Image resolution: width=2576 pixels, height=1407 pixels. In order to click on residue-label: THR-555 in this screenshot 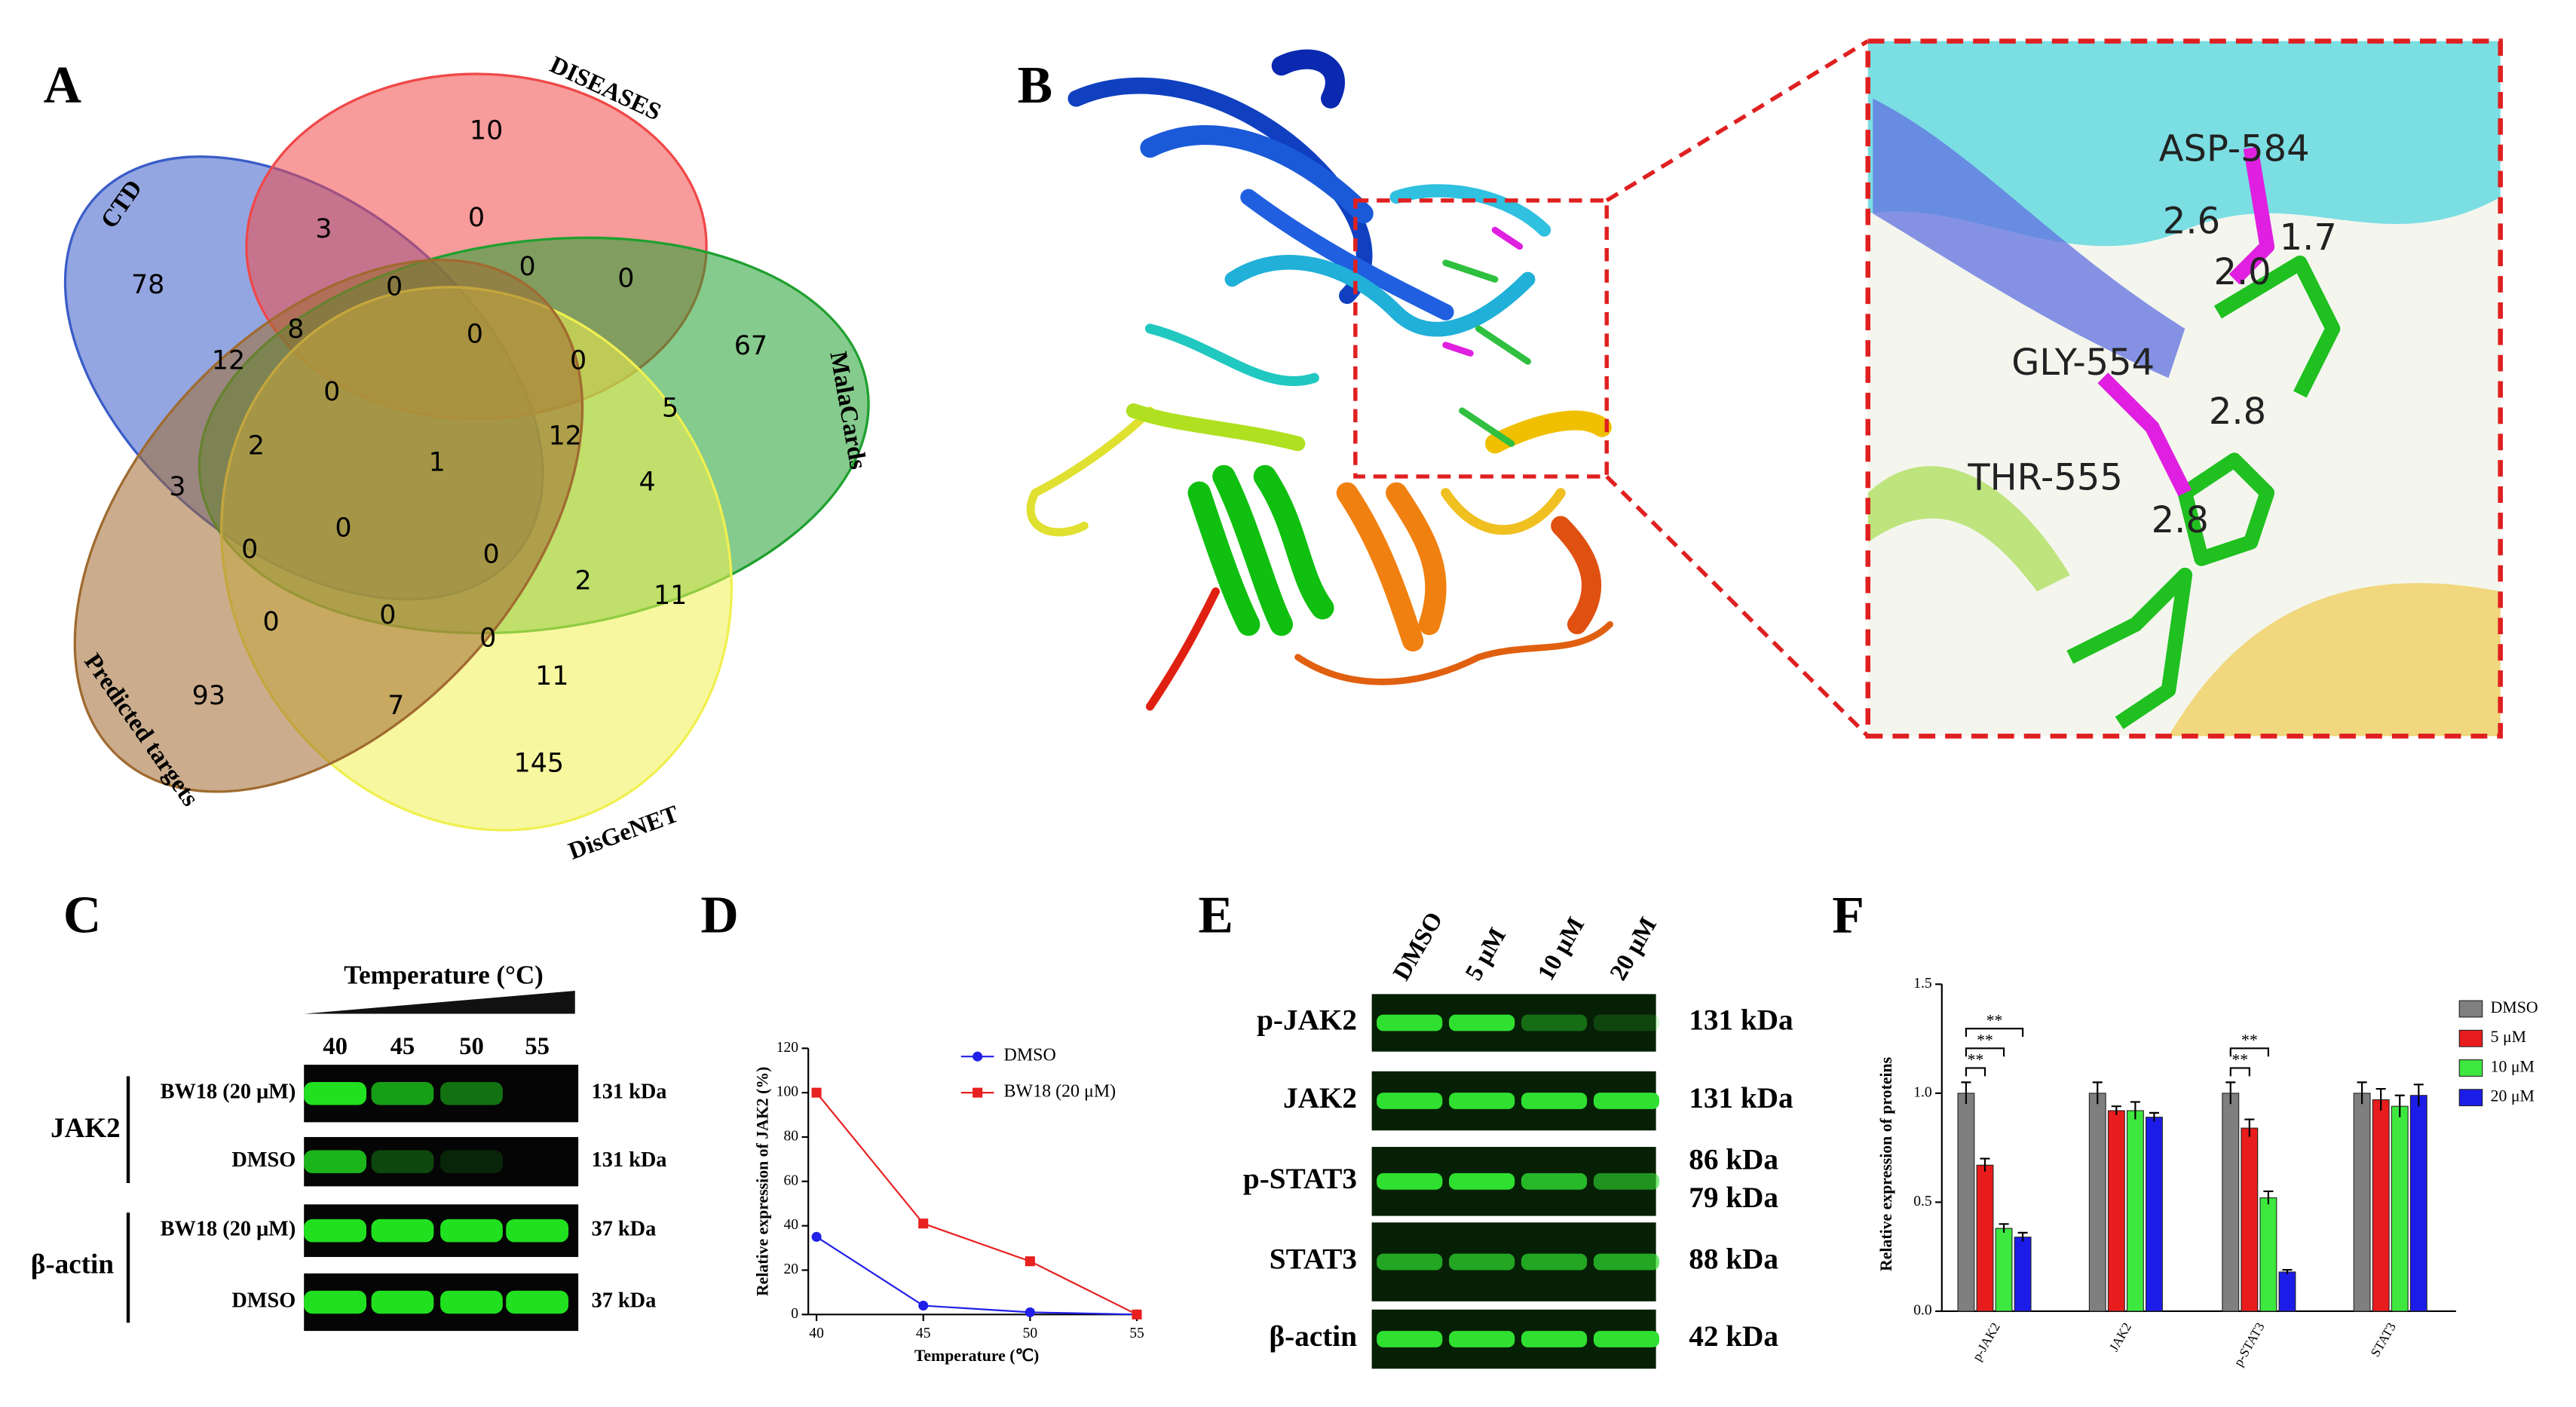, I will do `click(2045, 477)`.